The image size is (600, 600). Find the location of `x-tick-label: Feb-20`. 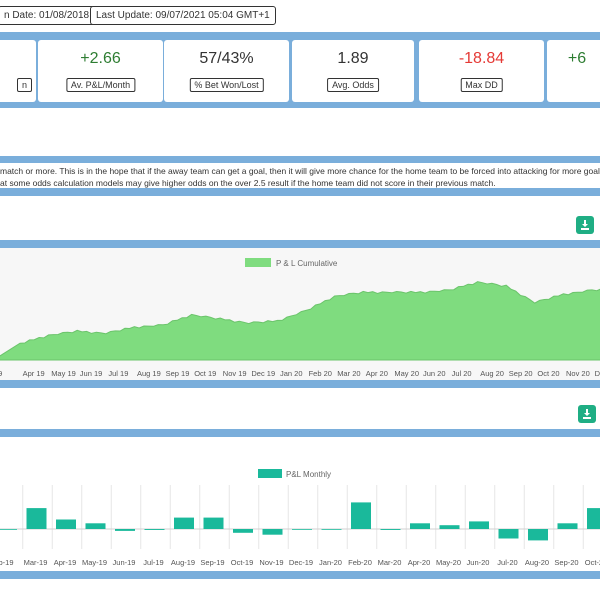

x-tick-label: Feb-20 is located at coordinates (360, 562).